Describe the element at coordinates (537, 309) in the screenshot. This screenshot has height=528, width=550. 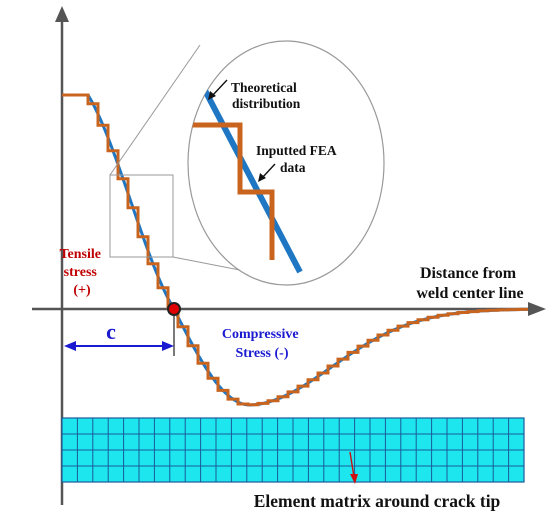
I see `x-axis-arrowhead` at that location.